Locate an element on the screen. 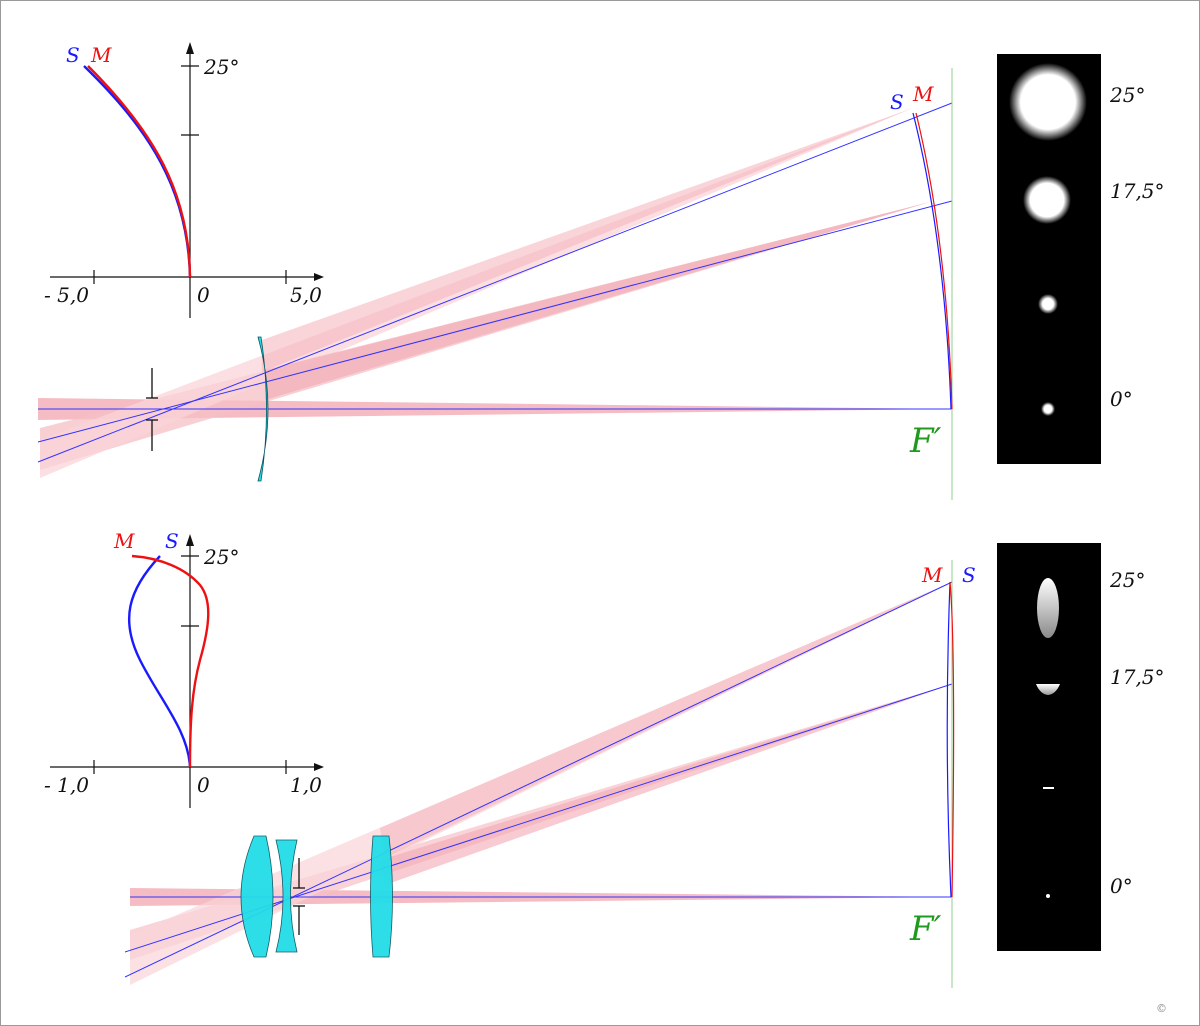  top-plot-meridional-curve is located at coordinates (139, 171).